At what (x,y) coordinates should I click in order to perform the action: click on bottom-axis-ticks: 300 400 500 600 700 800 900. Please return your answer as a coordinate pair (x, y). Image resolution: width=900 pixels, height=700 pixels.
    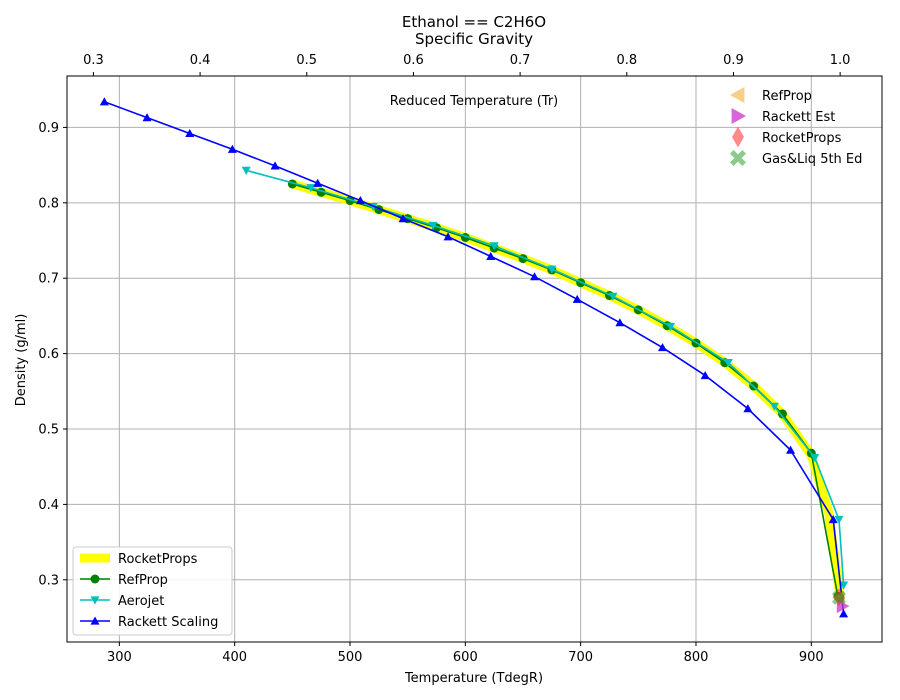
    Looking at the image, I should click on (465, 653).